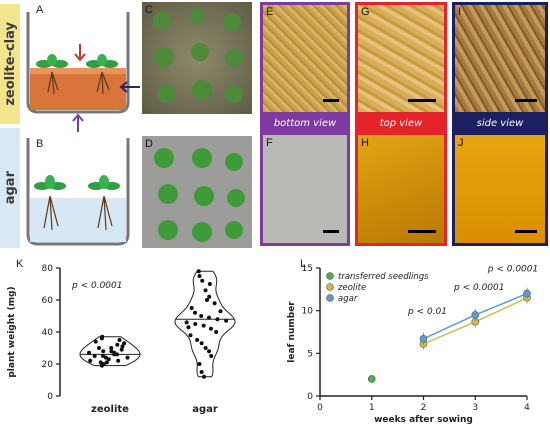  I want to click on x-tick-label: 3, so click(475, 408).